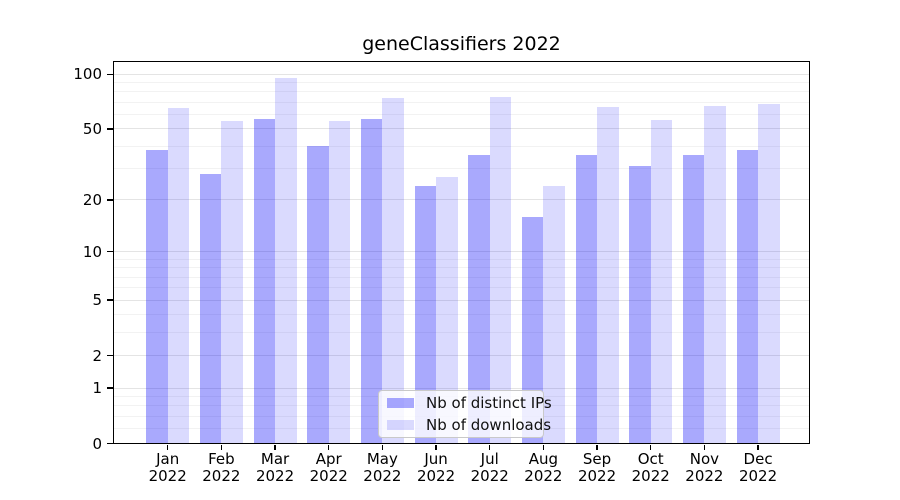  Describe the element at coordinates (661, 282) in the screenshot. I see `bar-downloads-oct` at that location.